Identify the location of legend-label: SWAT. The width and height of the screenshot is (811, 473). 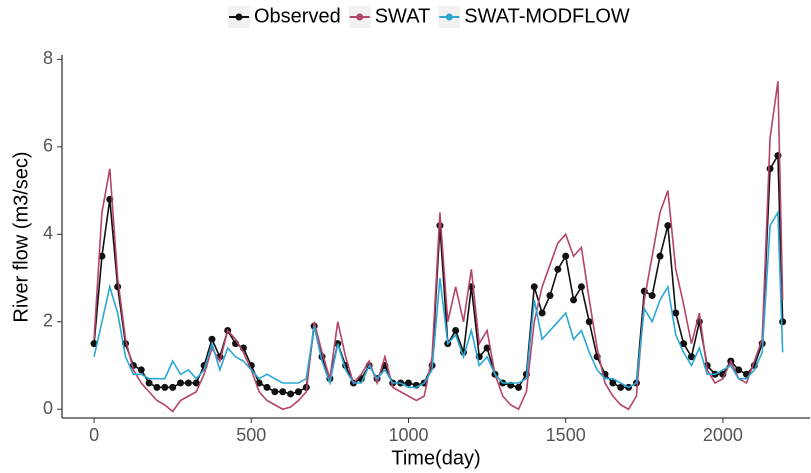
(403, 16).